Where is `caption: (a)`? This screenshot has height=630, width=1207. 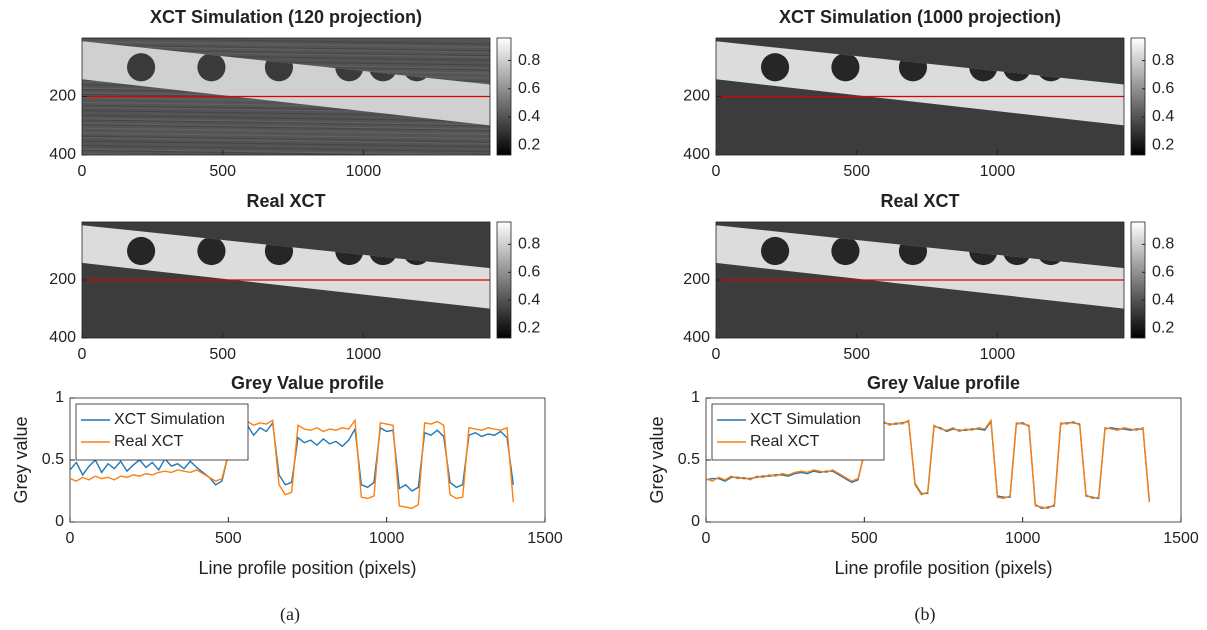 caption: (a) is located at coordinates (290, 614).